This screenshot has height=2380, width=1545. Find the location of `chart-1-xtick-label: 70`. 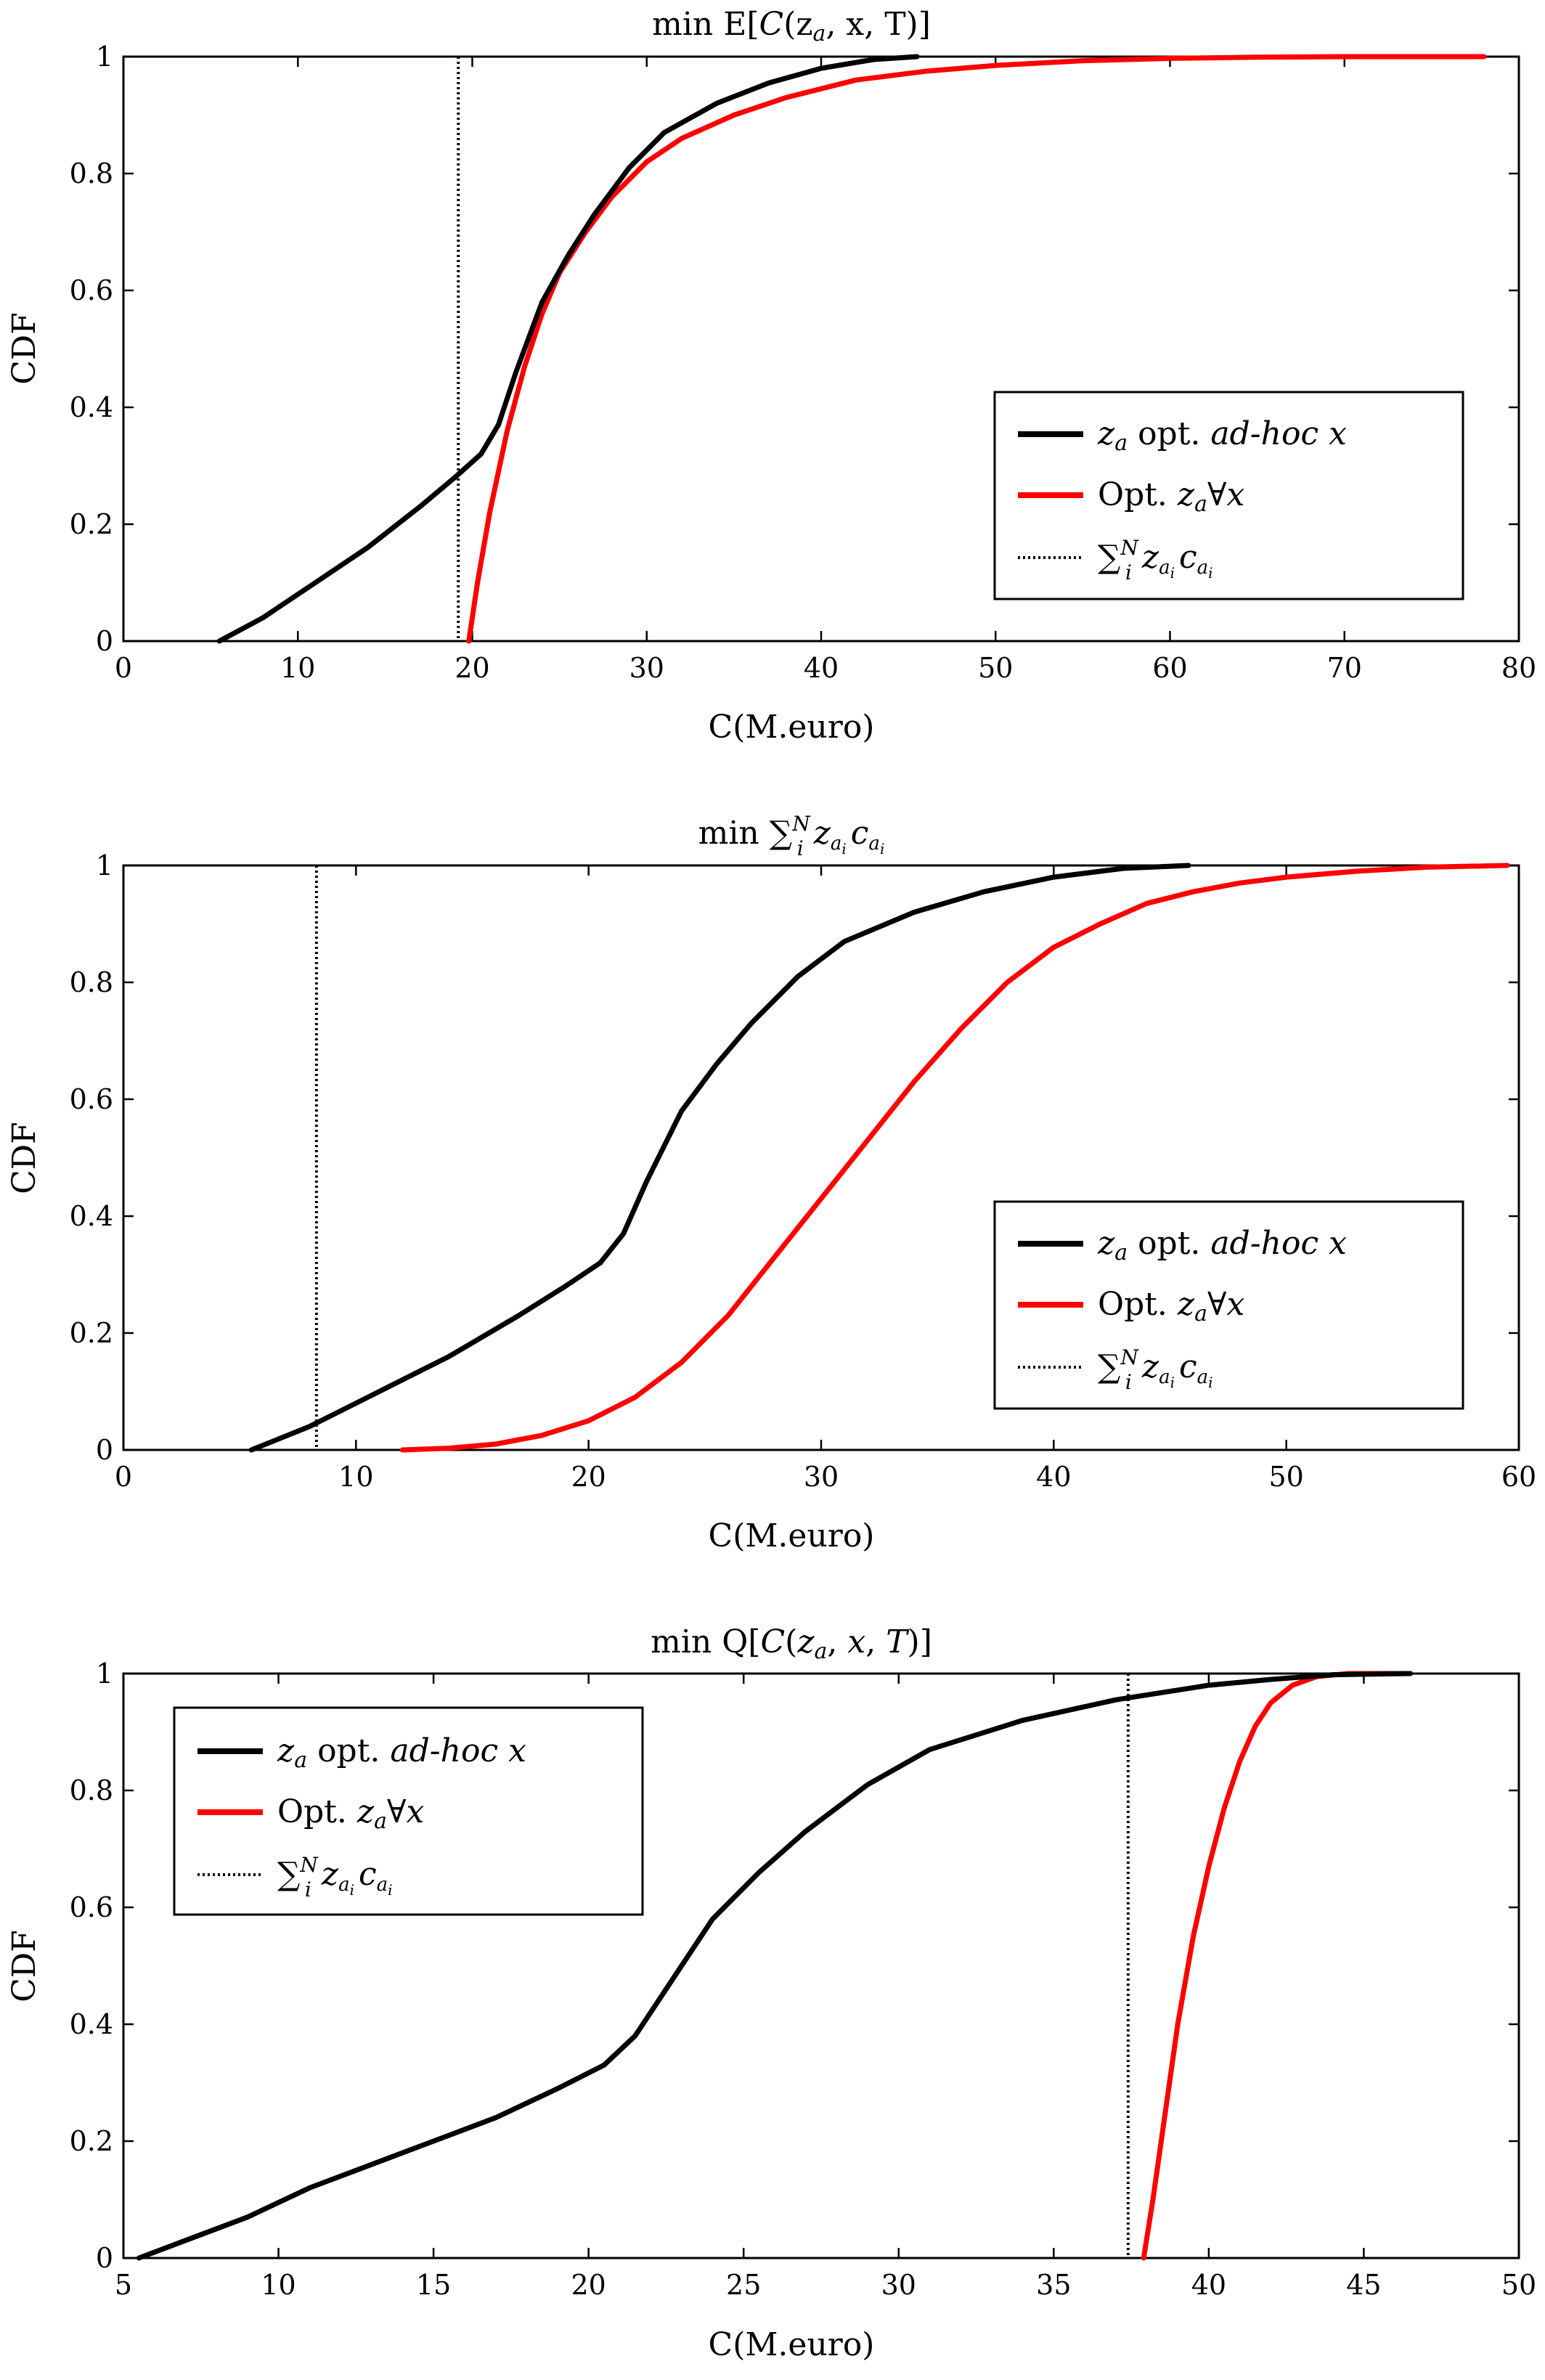

chart-1-xtick-label: 70 is located at coordinates (1345, 668).